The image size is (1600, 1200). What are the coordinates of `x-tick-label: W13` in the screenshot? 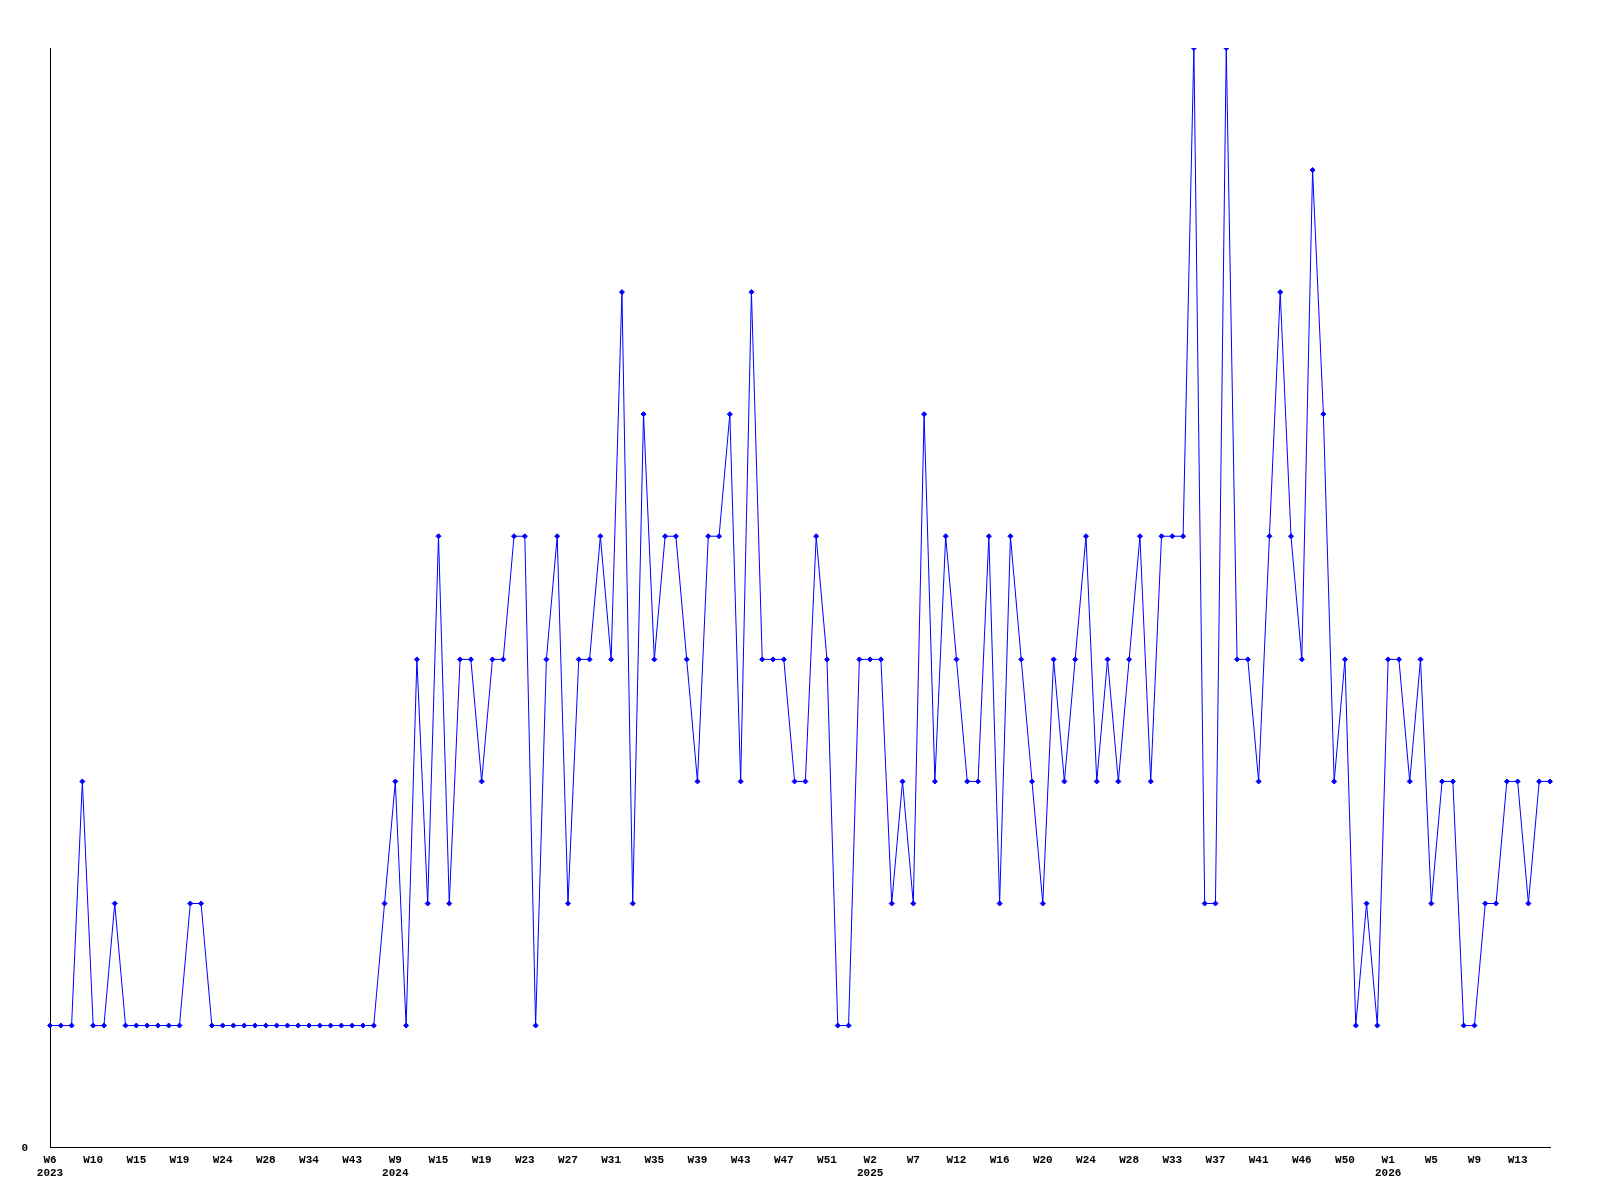 It's located at (1517, 1159).